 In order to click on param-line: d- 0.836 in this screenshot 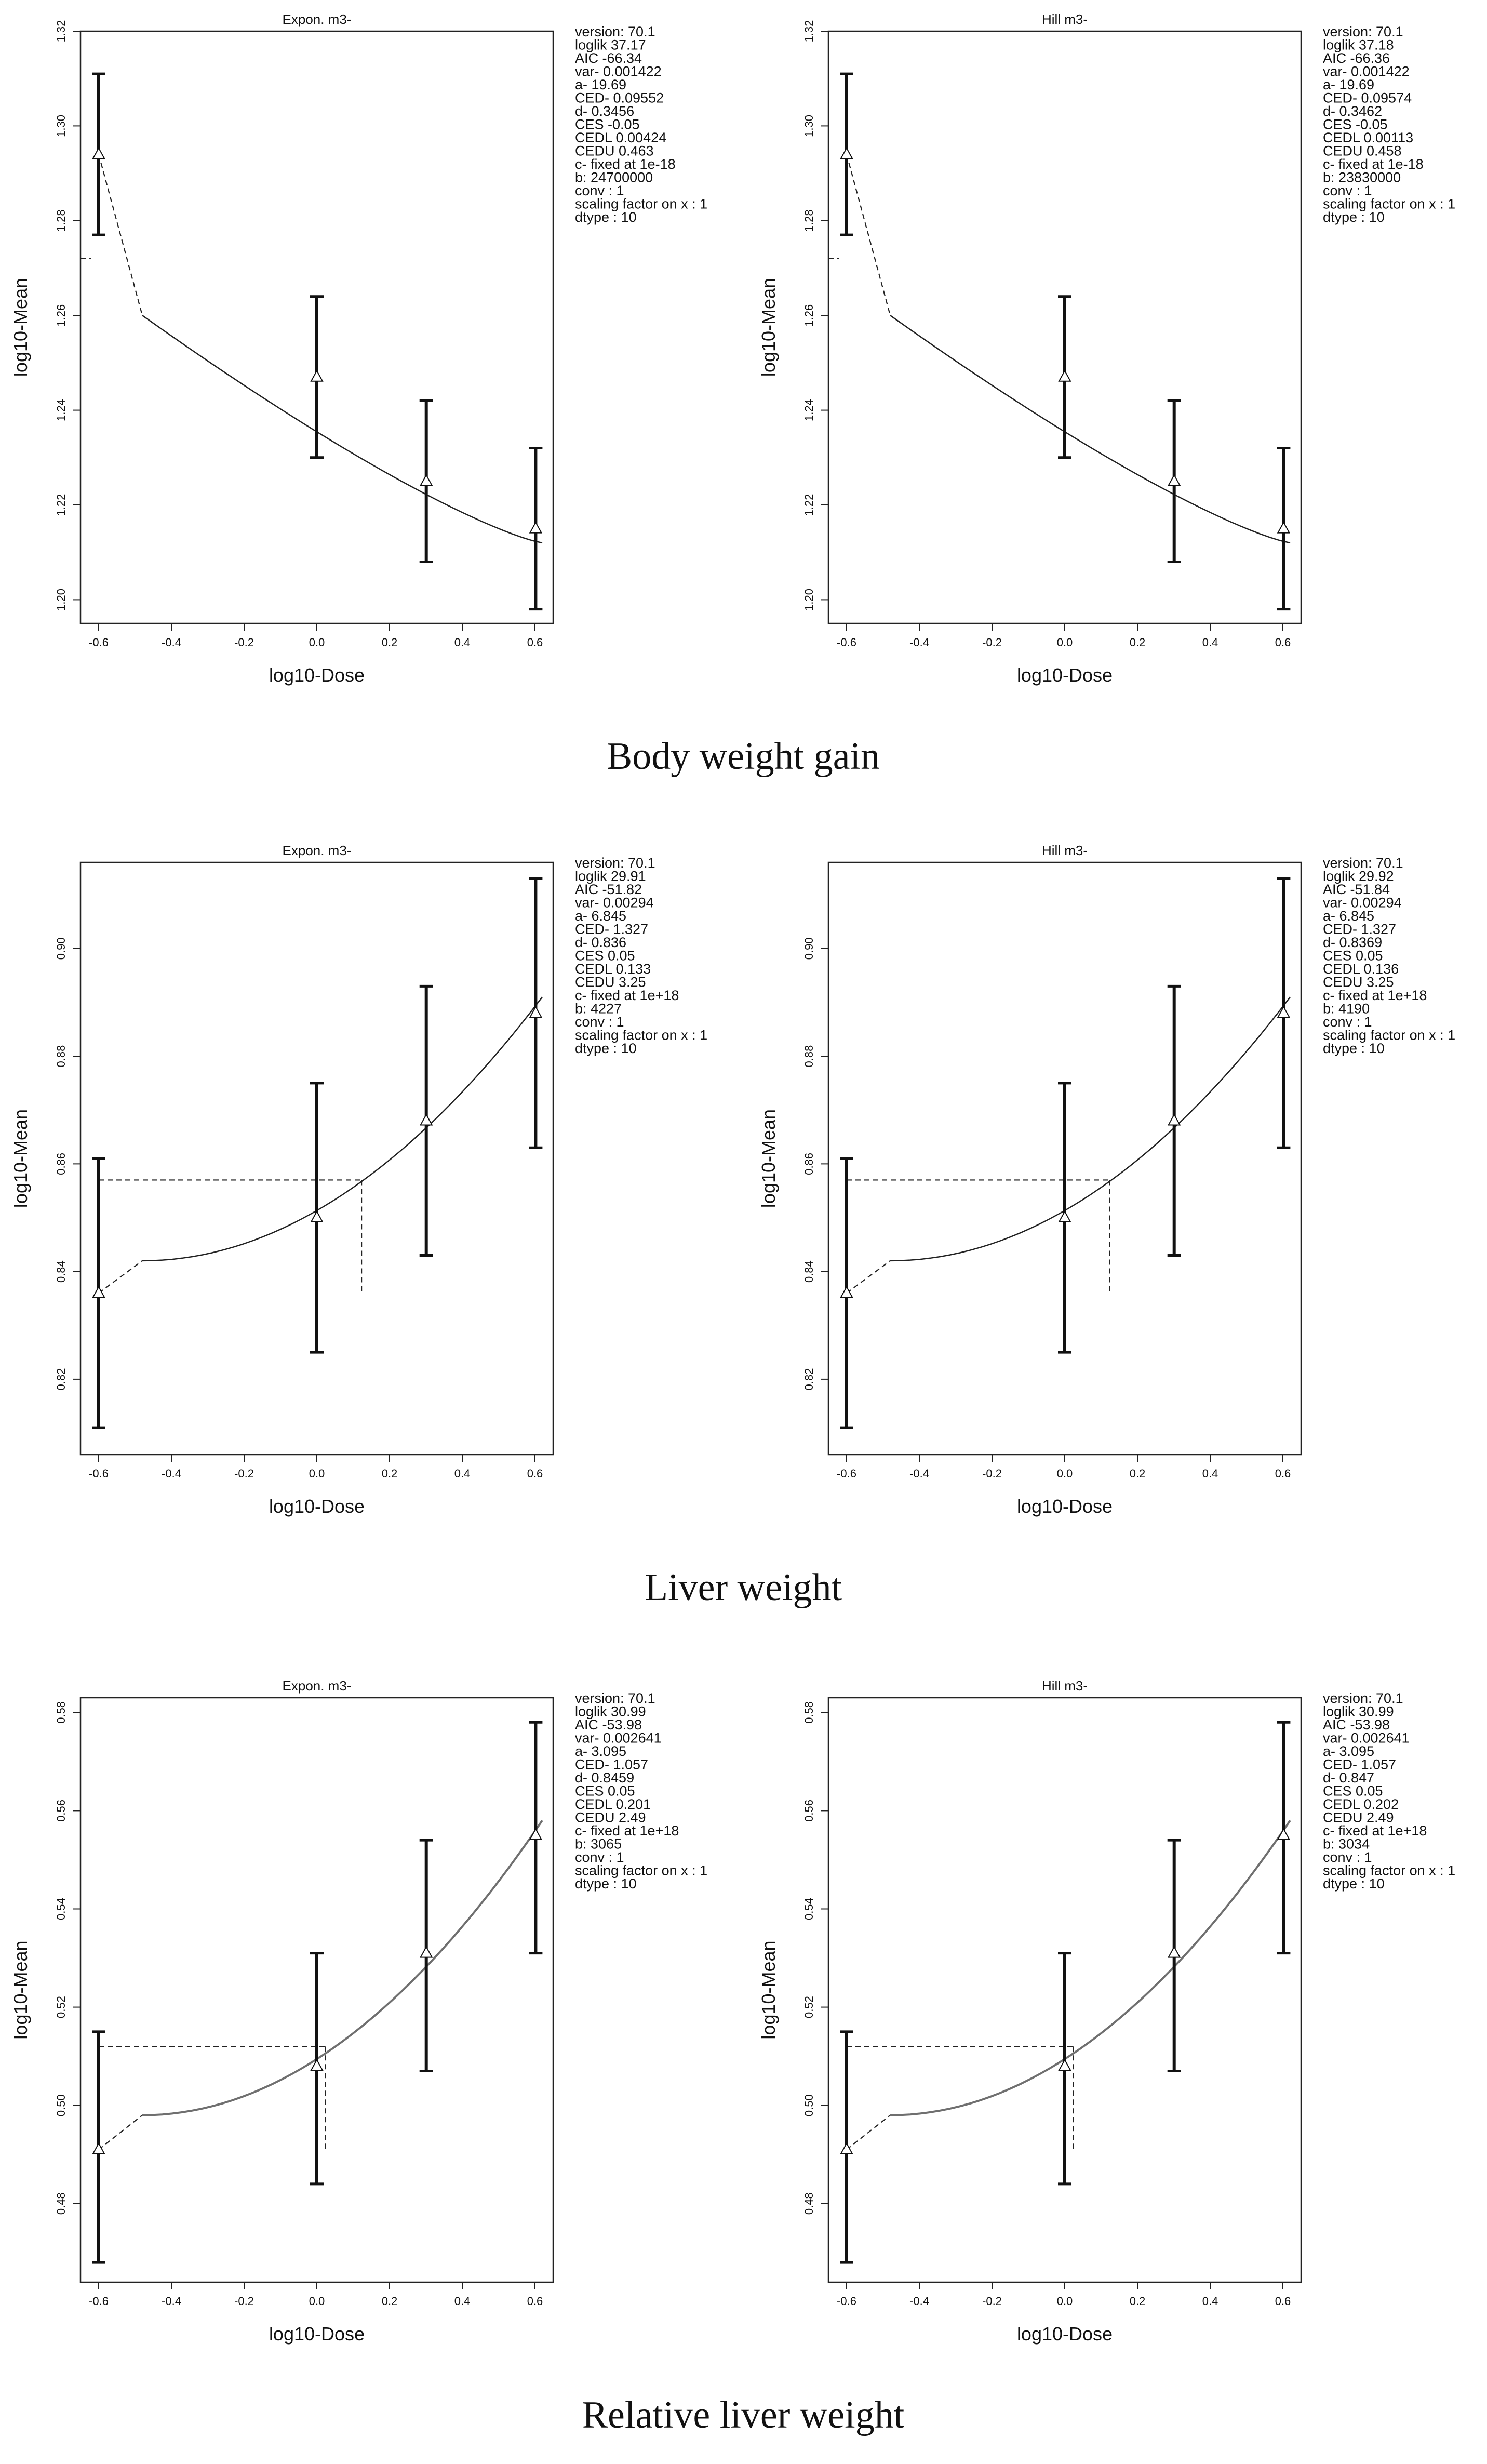, I will do `click(601, 942)`.